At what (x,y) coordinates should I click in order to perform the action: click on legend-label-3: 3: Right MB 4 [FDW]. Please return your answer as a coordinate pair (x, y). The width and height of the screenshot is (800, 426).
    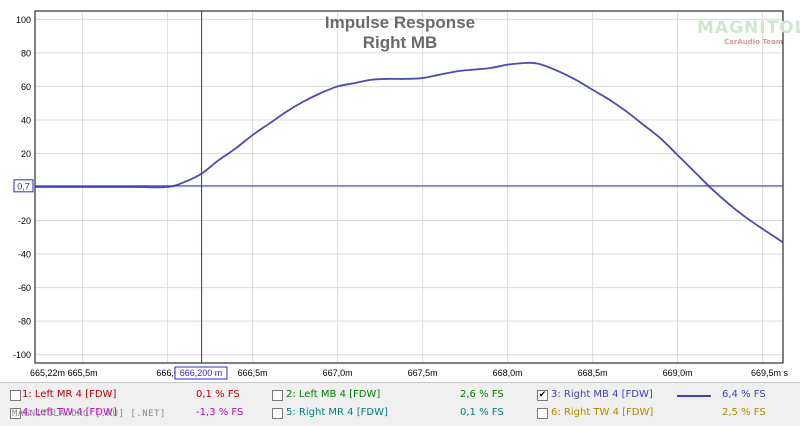
    Looking at the image, I should click on (602, 394).